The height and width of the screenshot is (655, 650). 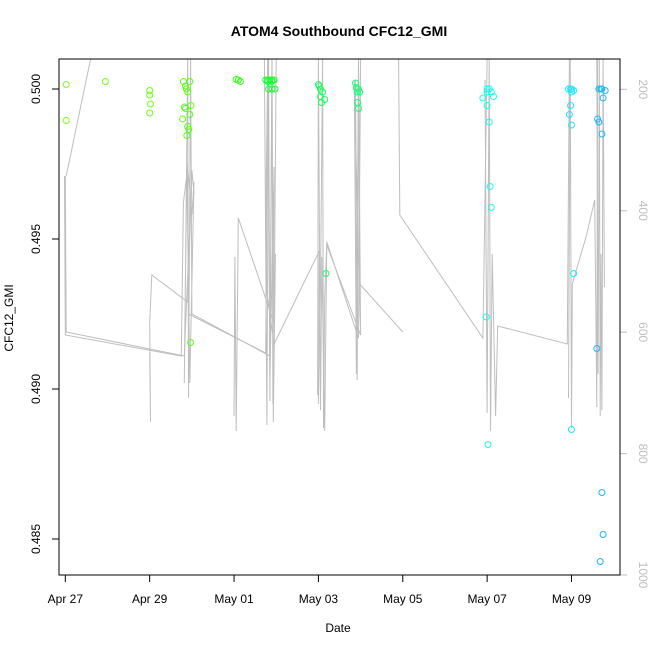 I want to click on altitude-tick-label: 800, so click(x=643, y=454).